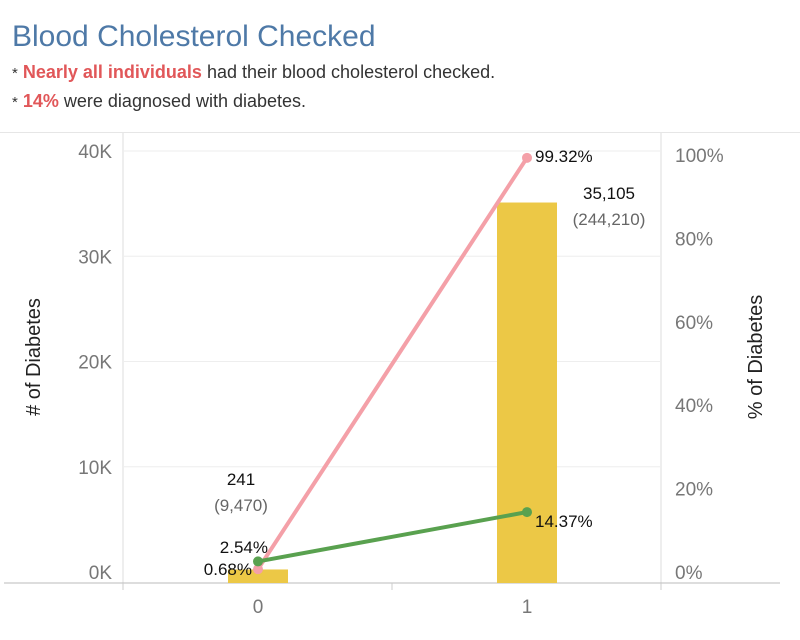 The image size is (800, 640). What do you see at coordinates (112, 72) in the screenshot?
I see `highlight-text: Nearly all individuals` at bounding box center [112, 72].